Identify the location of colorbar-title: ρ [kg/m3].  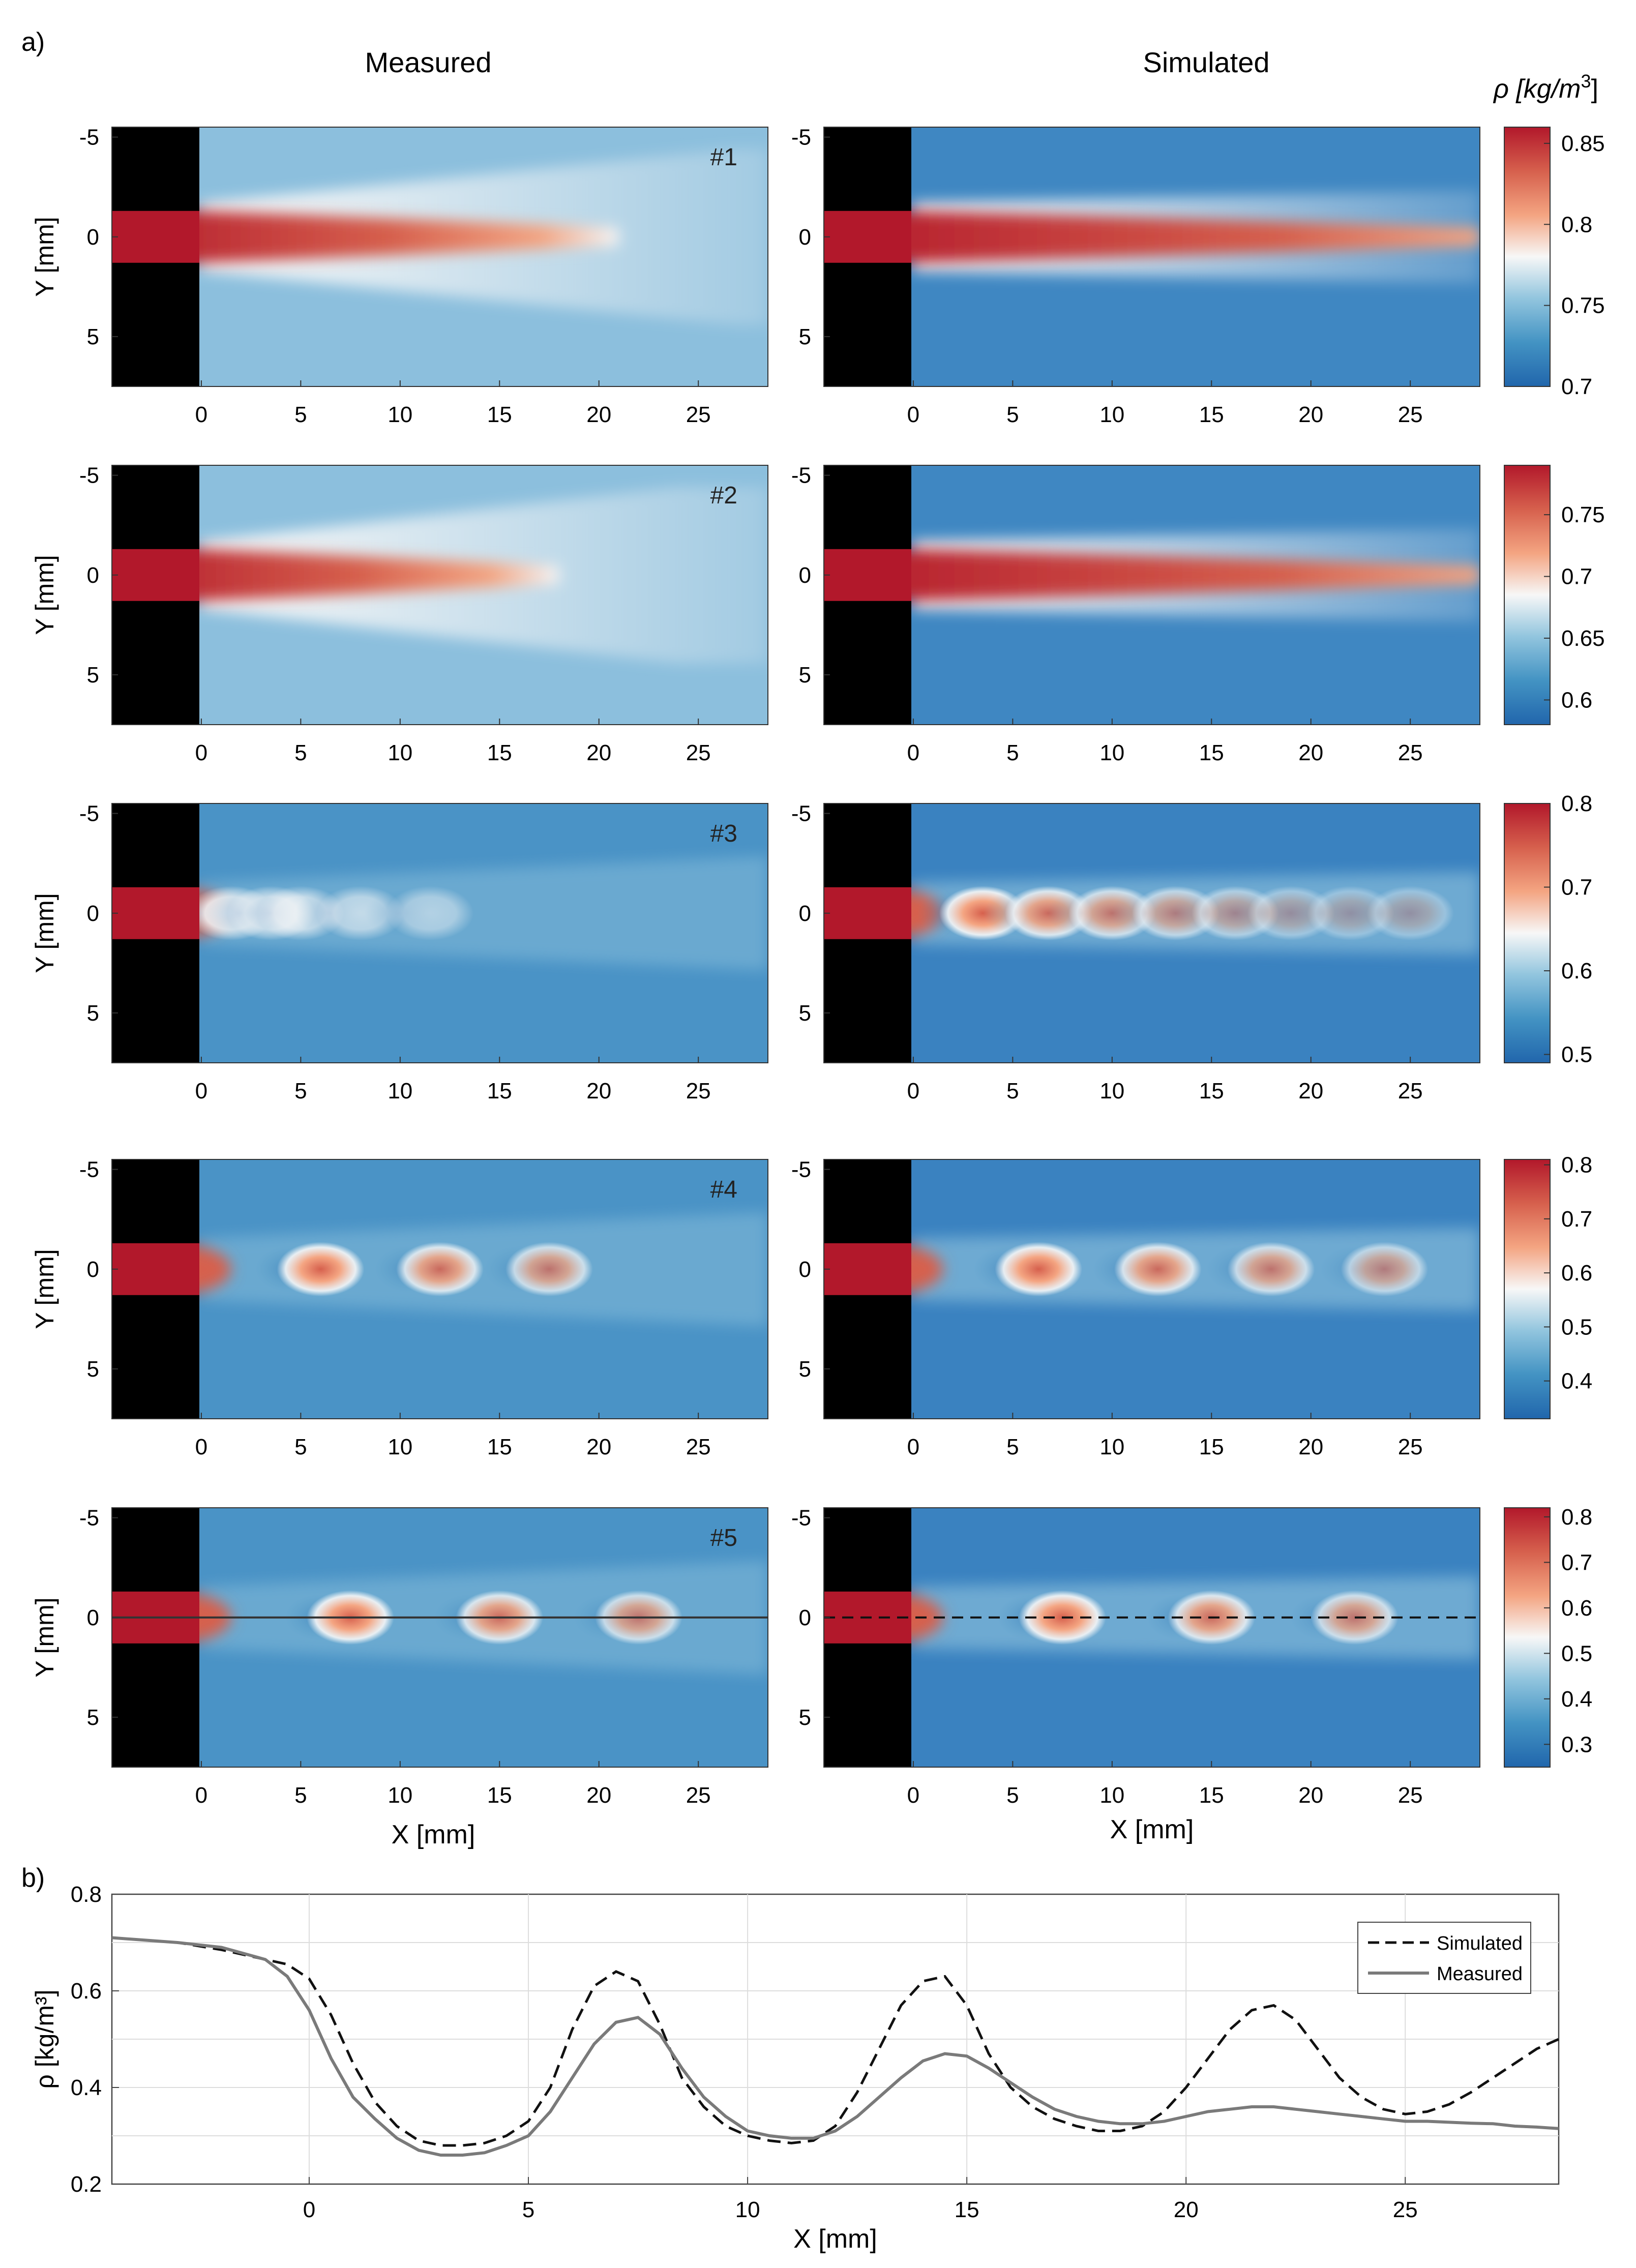
(1545, 87).